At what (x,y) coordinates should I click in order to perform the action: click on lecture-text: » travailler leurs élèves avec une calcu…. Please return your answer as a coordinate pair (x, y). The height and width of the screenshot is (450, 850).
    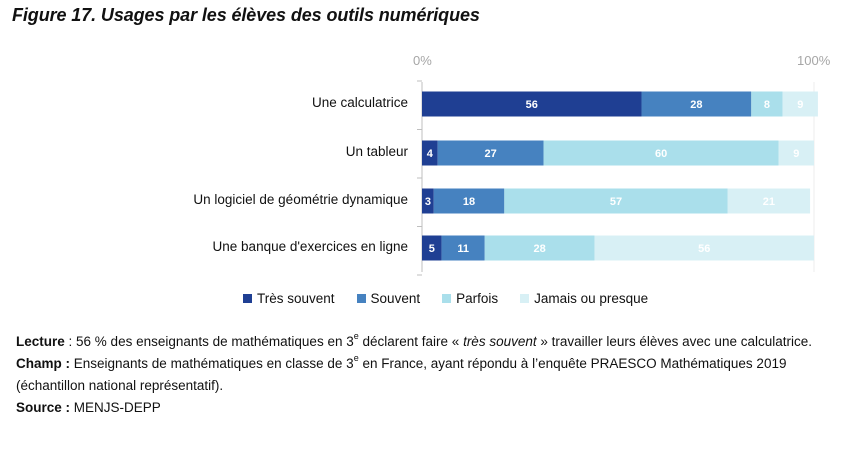
    Looking at the image, I should click on (674, 341).